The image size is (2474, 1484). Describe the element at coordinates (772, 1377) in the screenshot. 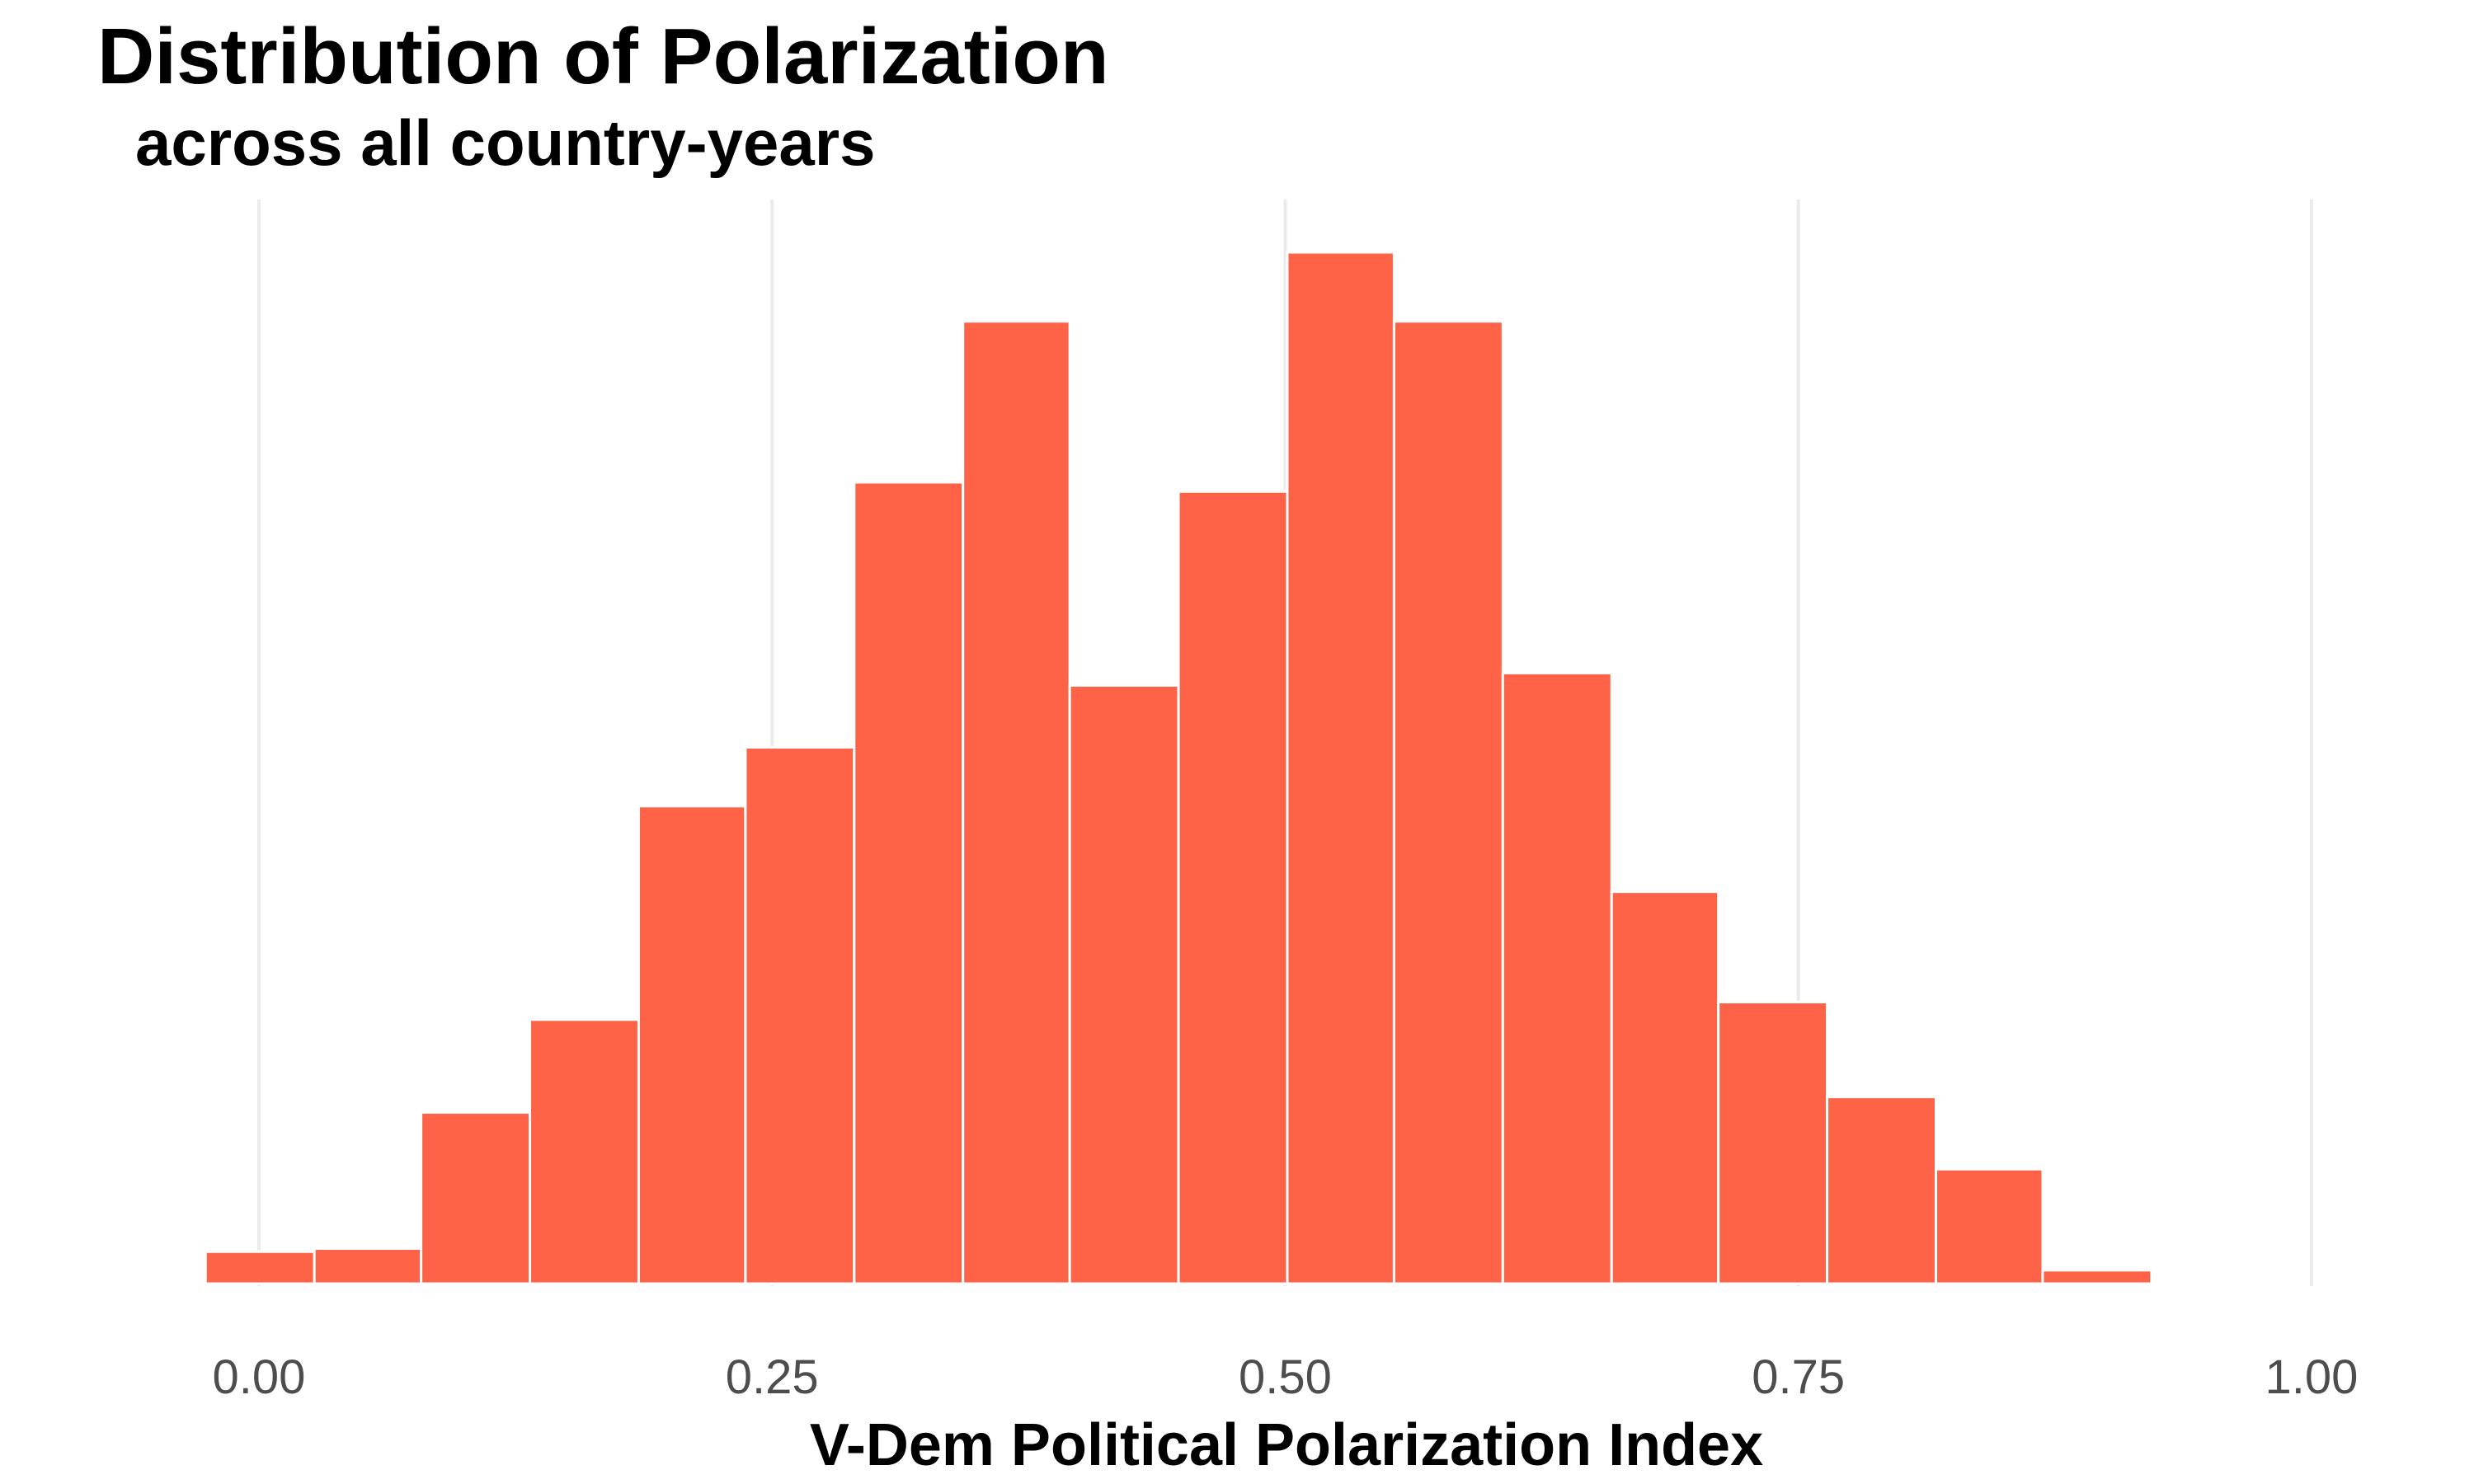

I see `x-tick-label-1: 0.25` at that location.